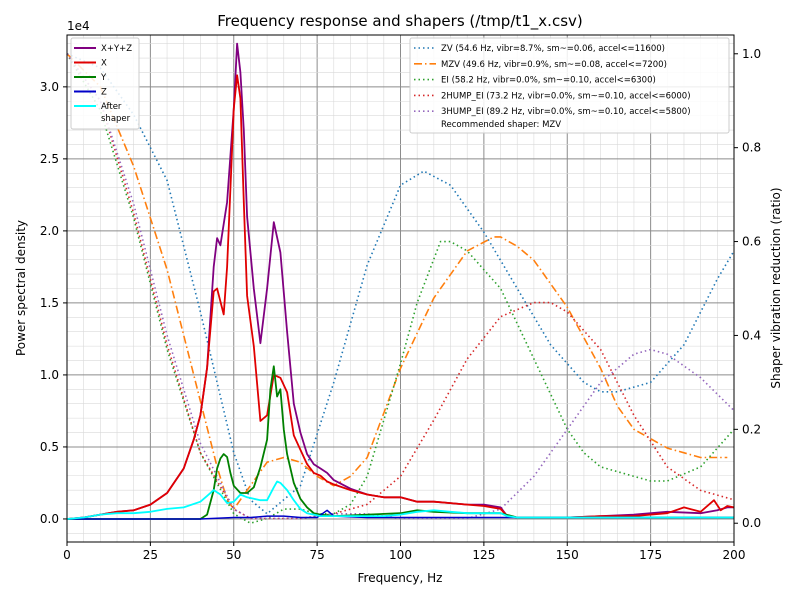  What do you see at coordinates (49, 519) in the screenshot?
I see `left-y-tick-label: 0.0` at bounding box center [49, 519].